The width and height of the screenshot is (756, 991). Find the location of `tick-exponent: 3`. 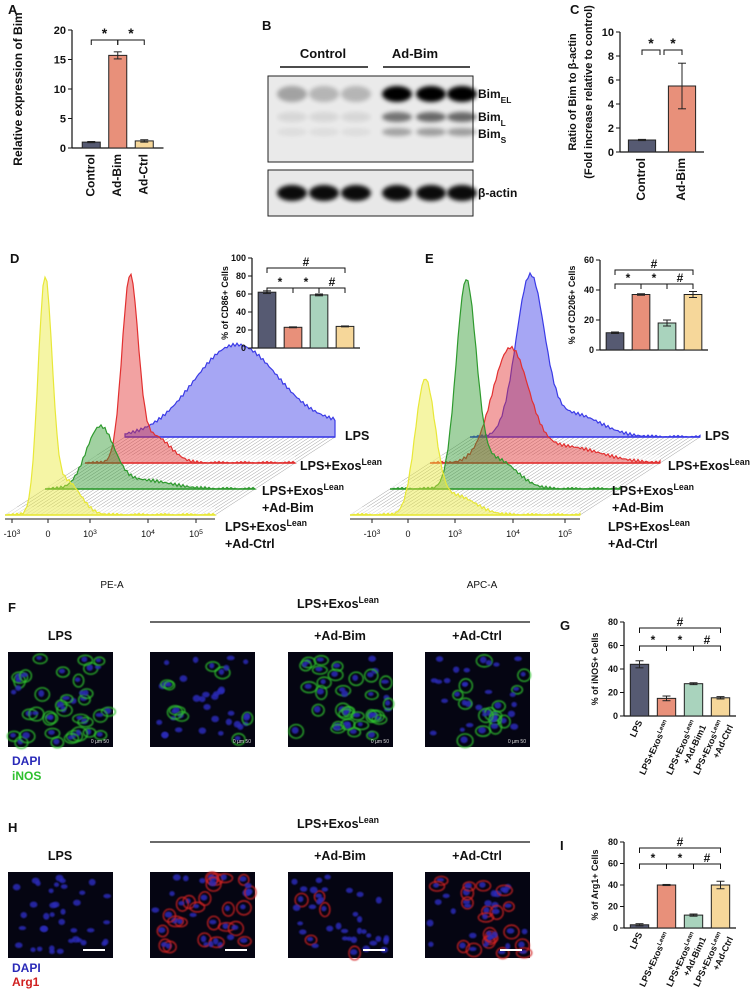

tick-exponent: 3 is located at coordinates (95, 532).